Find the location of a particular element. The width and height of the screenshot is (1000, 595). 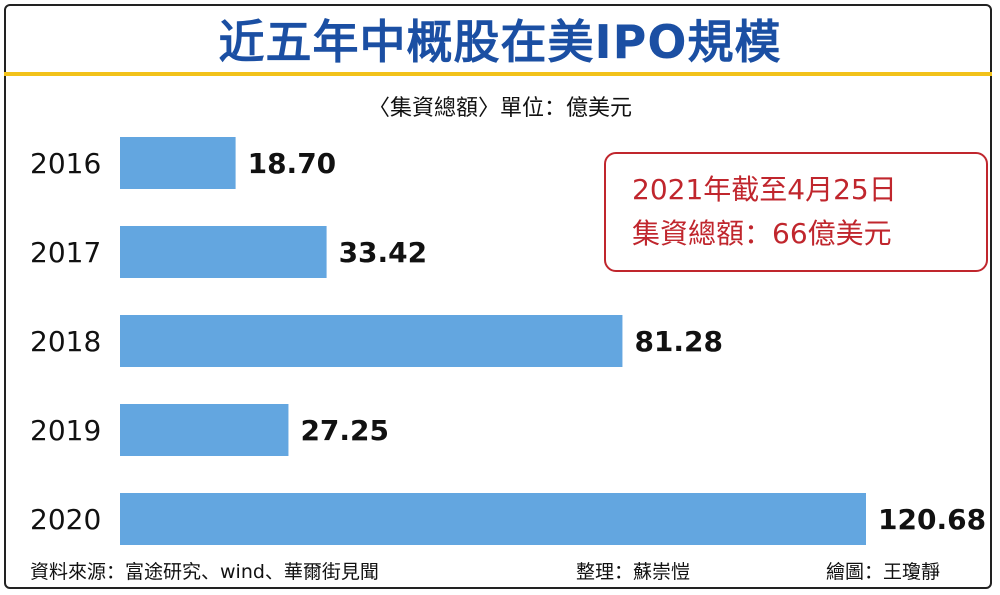

value-label-2017: 33.42 is located at coordinates (383, 252).